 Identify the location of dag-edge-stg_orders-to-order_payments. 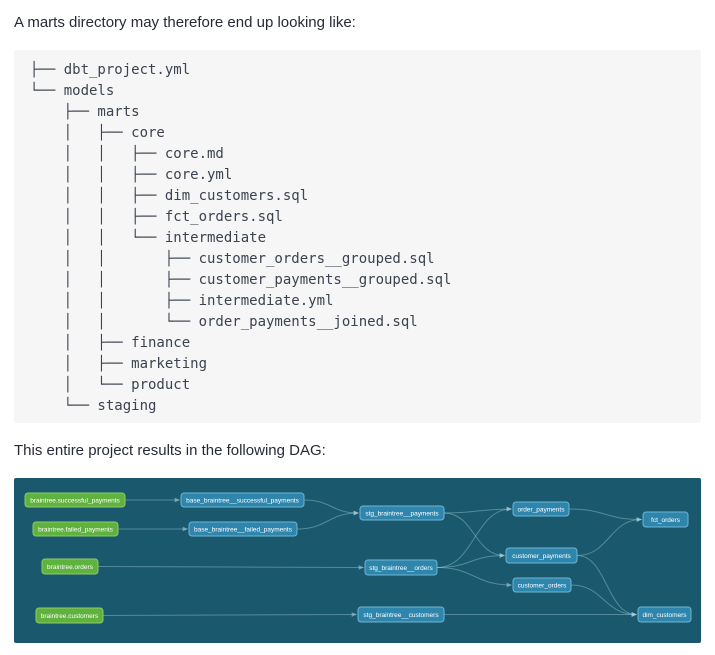
(474, 537).